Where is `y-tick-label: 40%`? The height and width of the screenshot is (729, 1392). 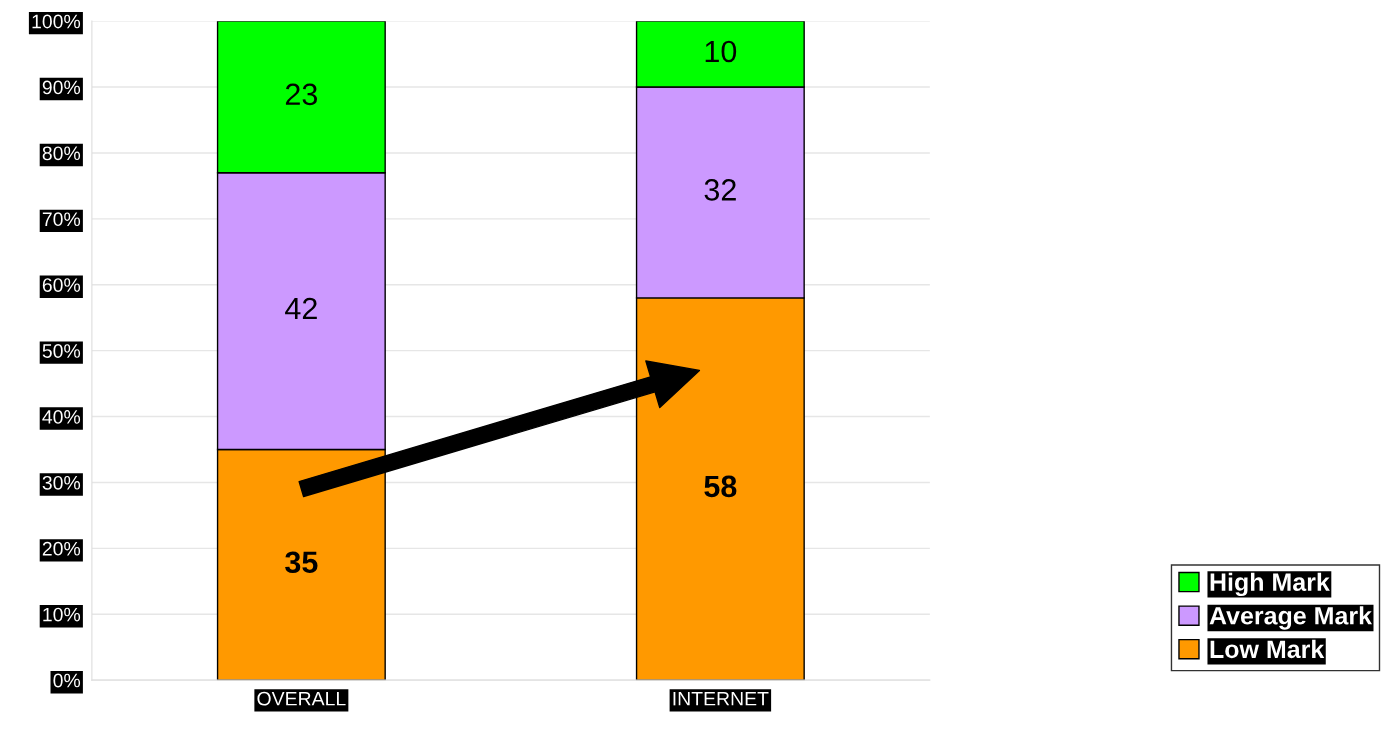 y-tick-label: 40% is located at coordinates (61, 417).